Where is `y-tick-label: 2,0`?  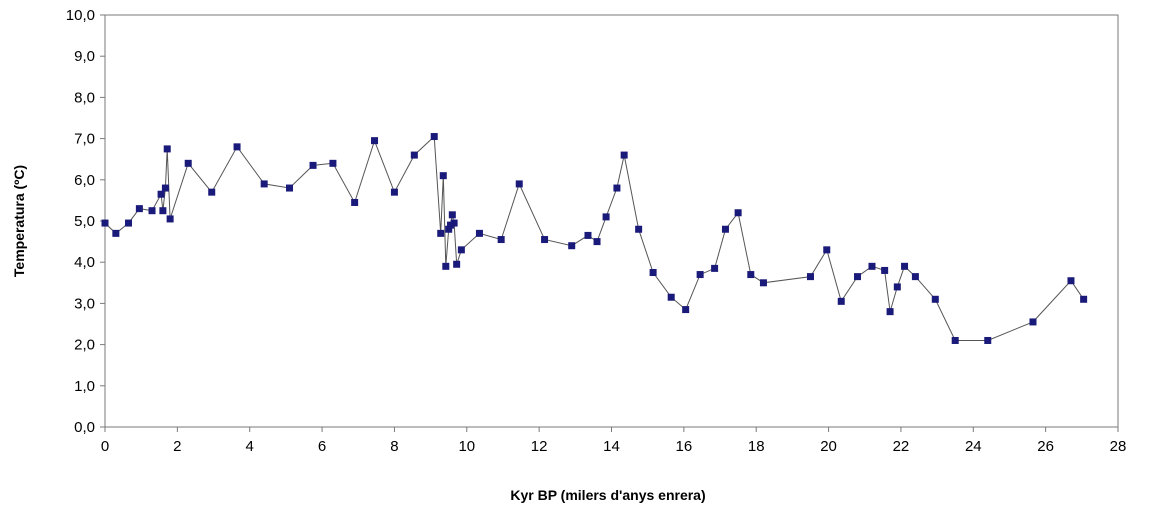
y-tick-label: 2,0 is located at coordinates (84, 345).